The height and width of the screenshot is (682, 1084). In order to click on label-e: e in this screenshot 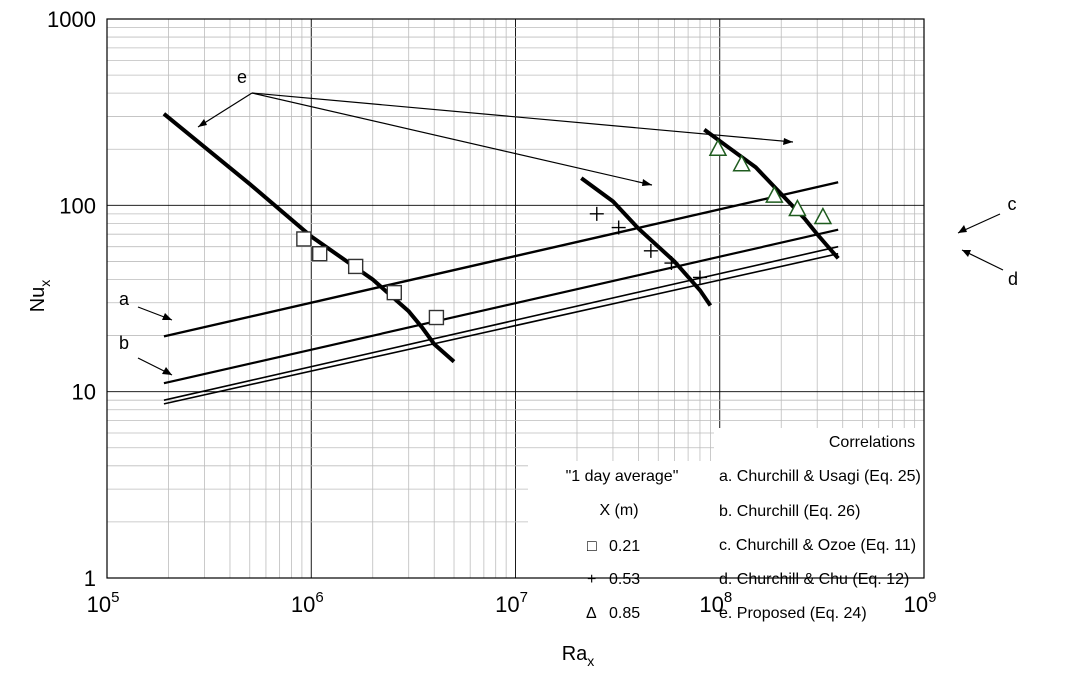, I will do `click(242, 77)`.